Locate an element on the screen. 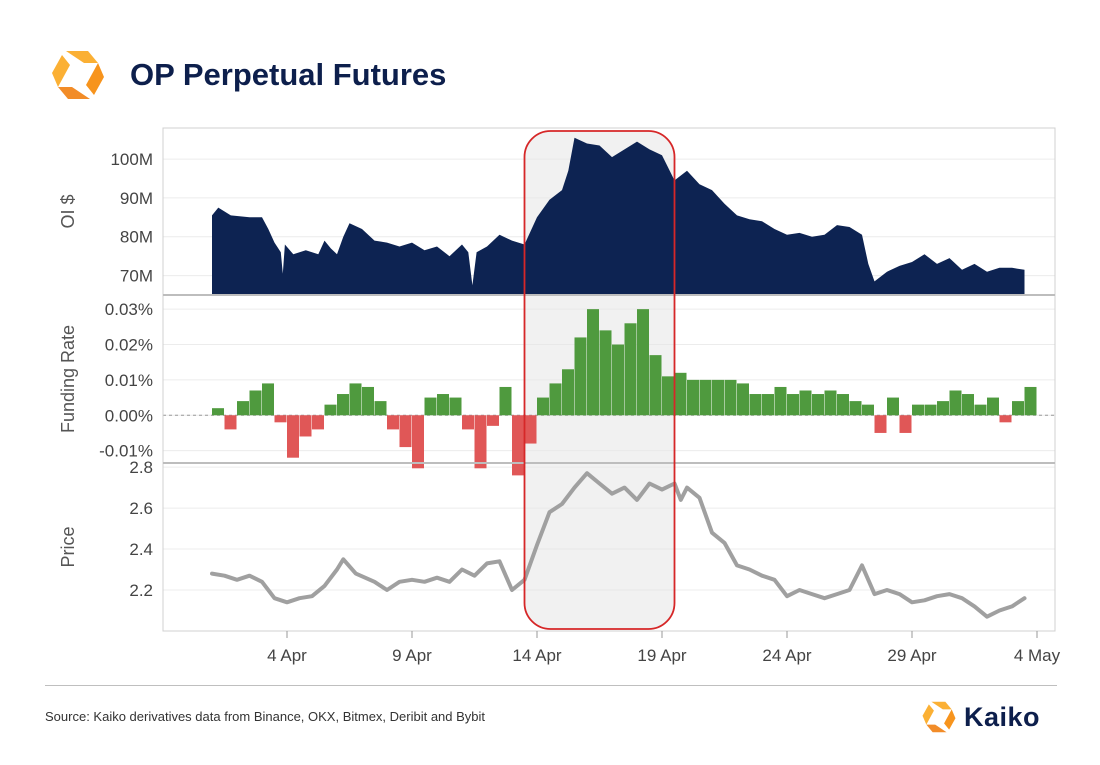  y-tick-label-price-1: 2.4 is located at coordinates (141, 549).